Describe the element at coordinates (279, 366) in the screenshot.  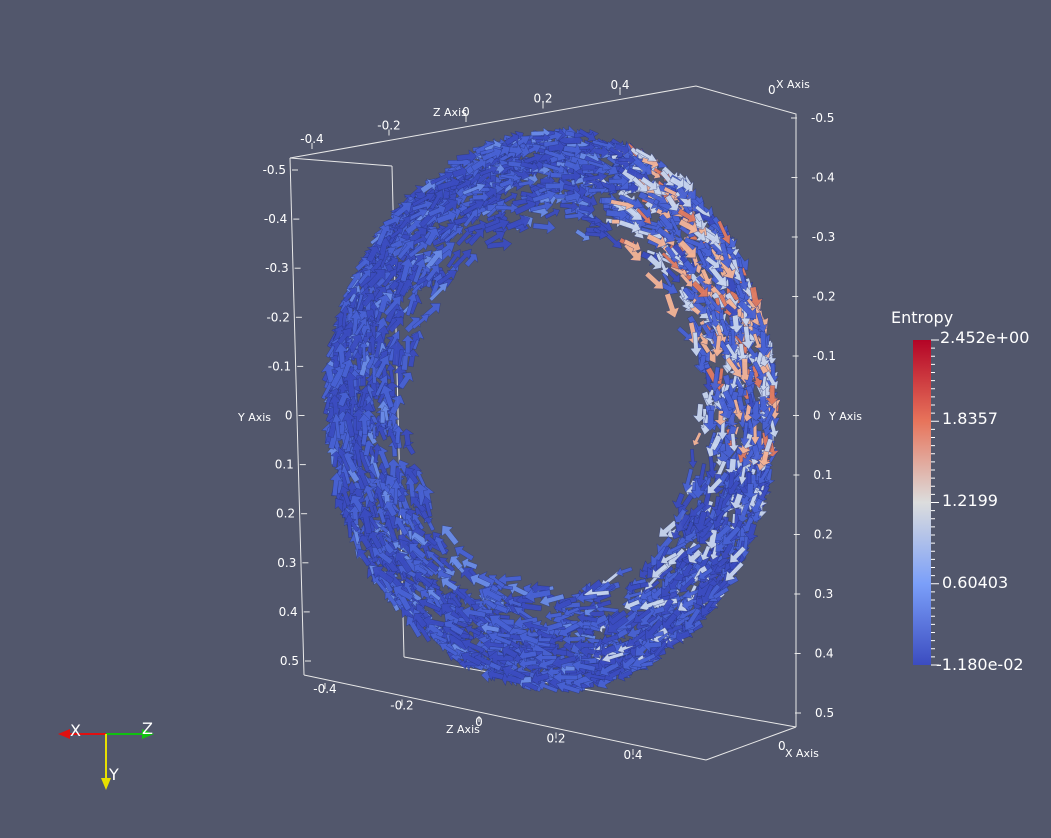
I see `axis-tick-label: -0.1` at that location.